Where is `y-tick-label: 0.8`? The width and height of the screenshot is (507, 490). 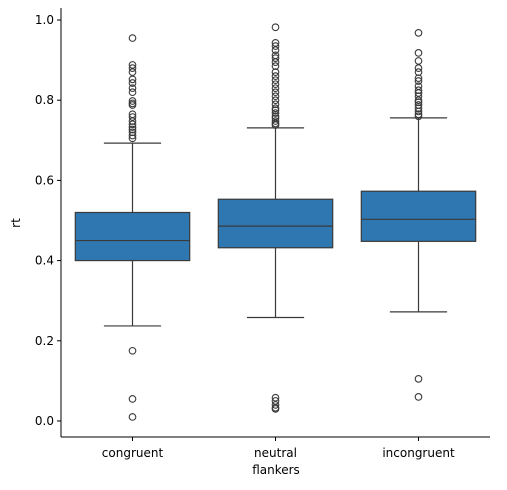
y-tick-label: 0.8 is located at coordinates (44, 100).